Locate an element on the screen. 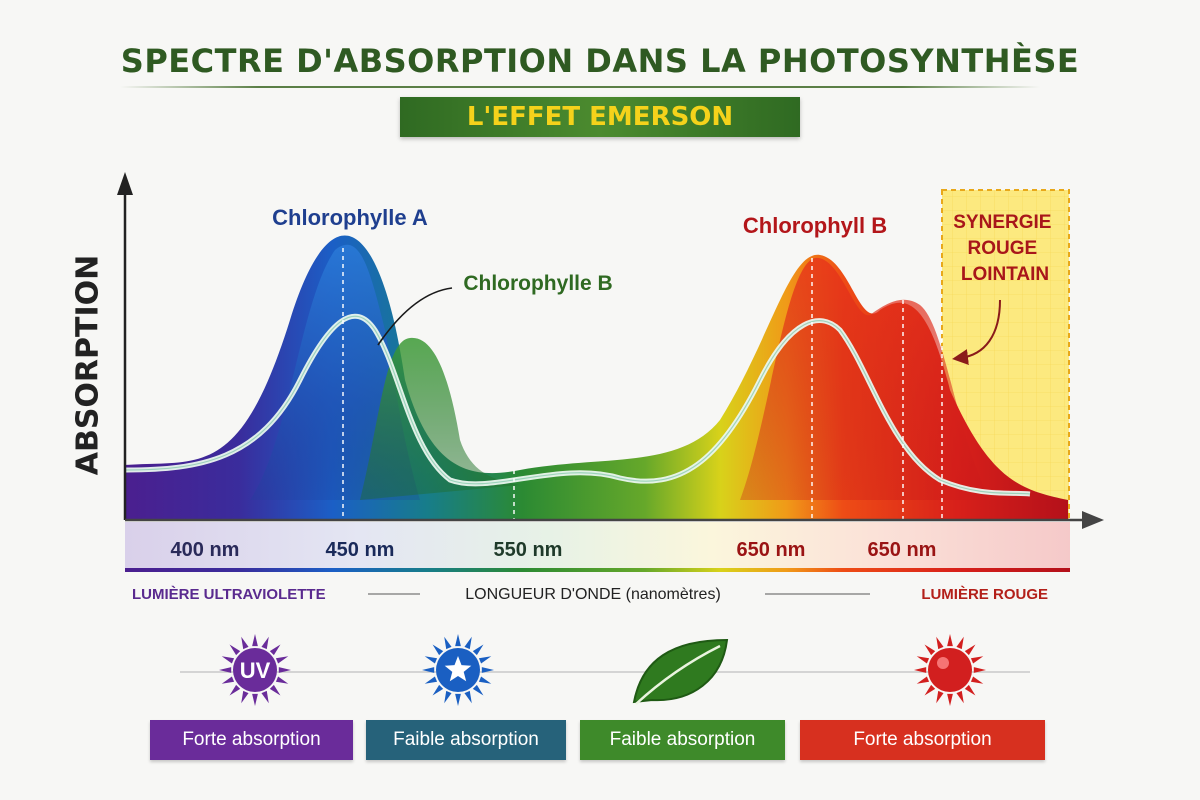 This screenshot has width=1200, height=800. badge-green-absorption: Faible absorption is located at coordinates (682, 740).